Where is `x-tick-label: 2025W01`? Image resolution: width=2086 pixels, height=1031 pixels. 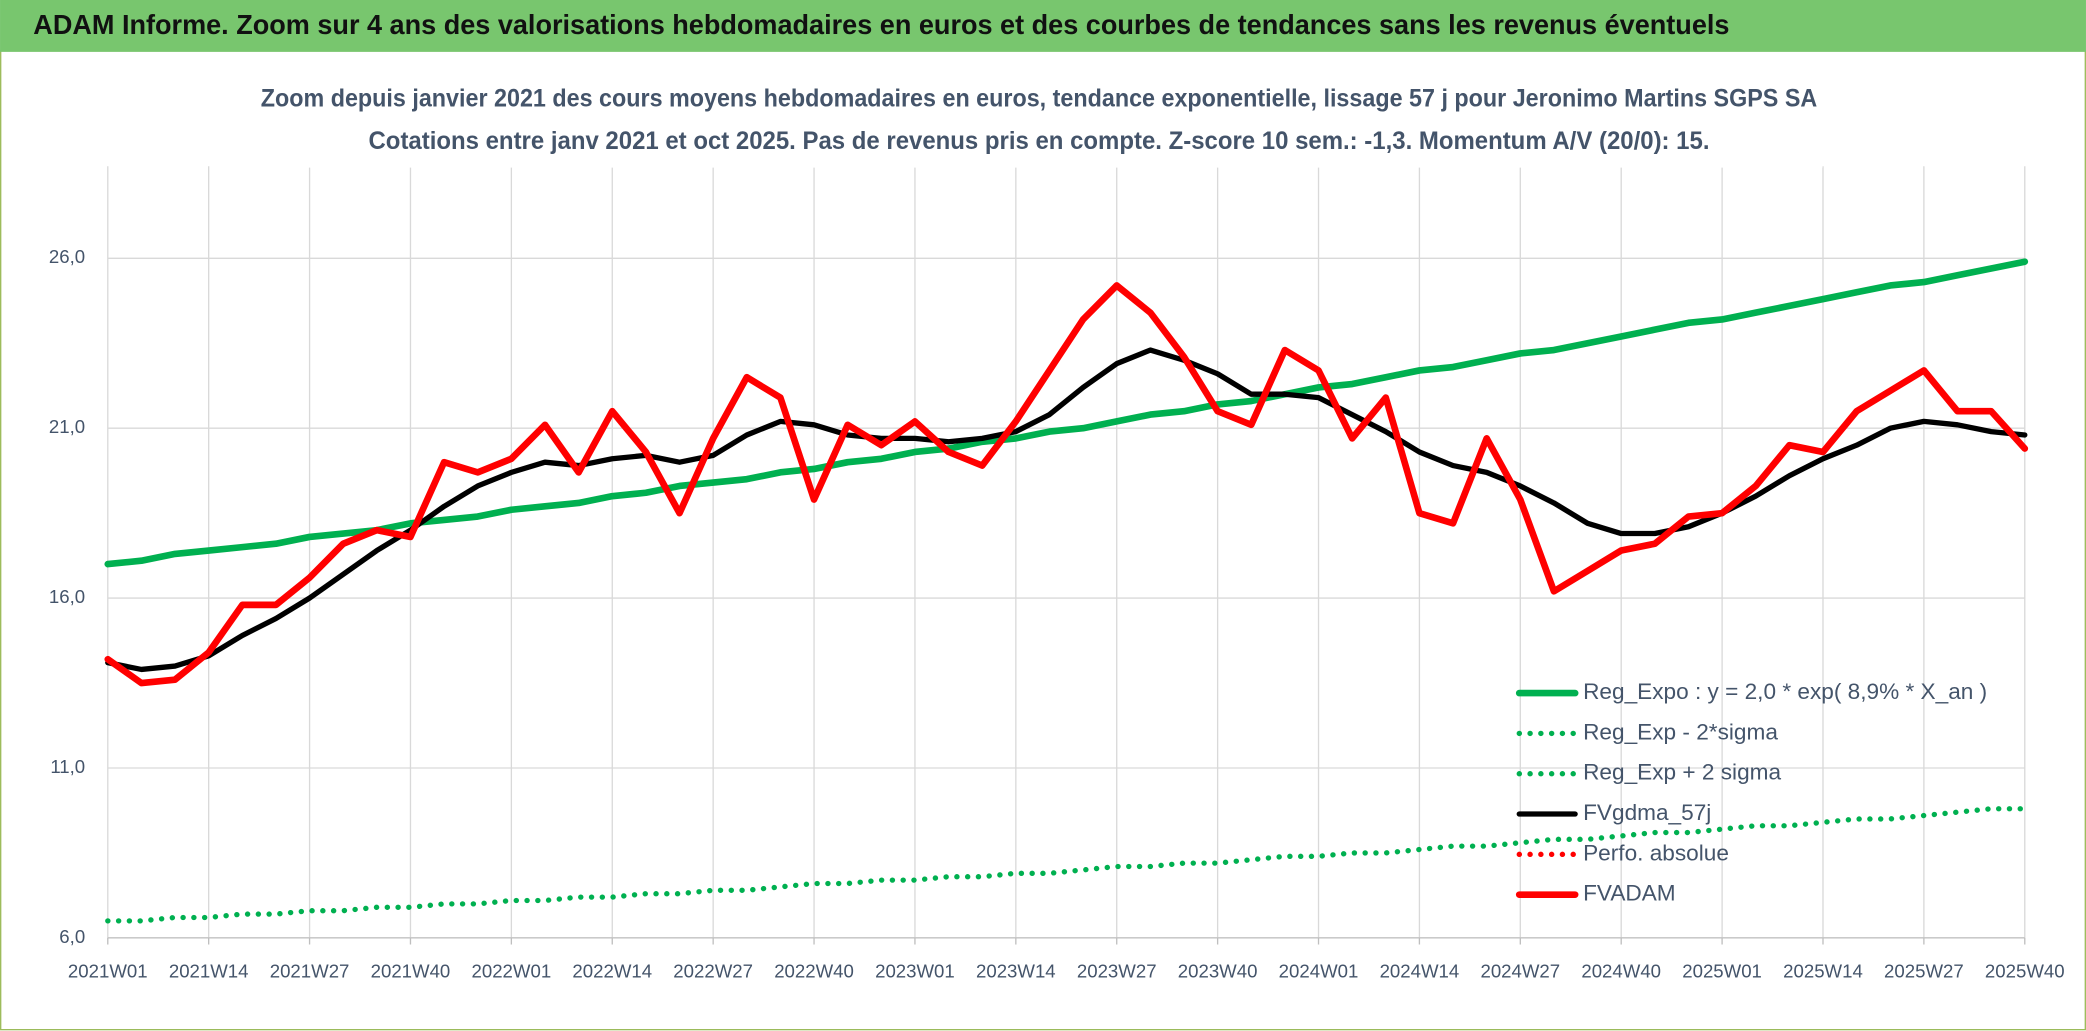 x-tick-label: 2025W01 is located at coordinates (1722, 970).